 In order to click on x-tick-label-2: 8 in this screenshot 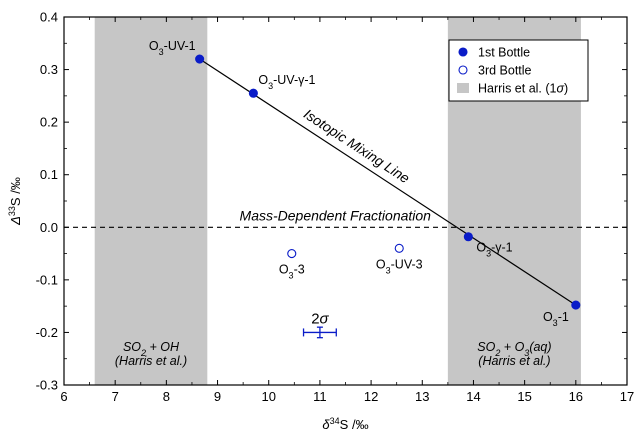, I will do `click(166, 396)`.